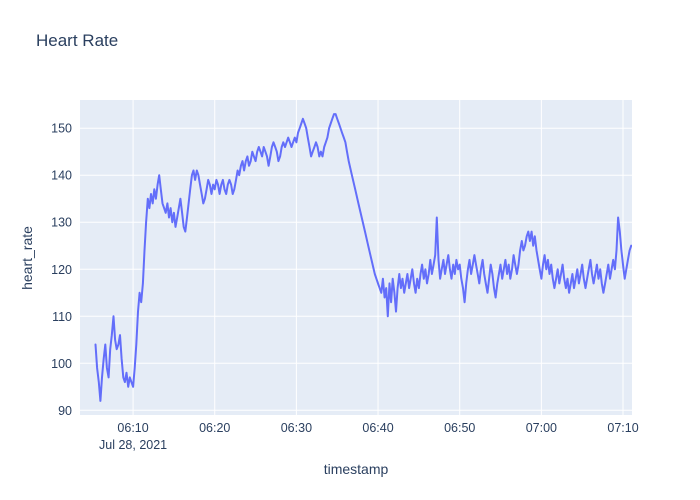  Describe the element at coordinates (356, 469) in the screenshot. I see `x-axis-title: timestamp` at that location.